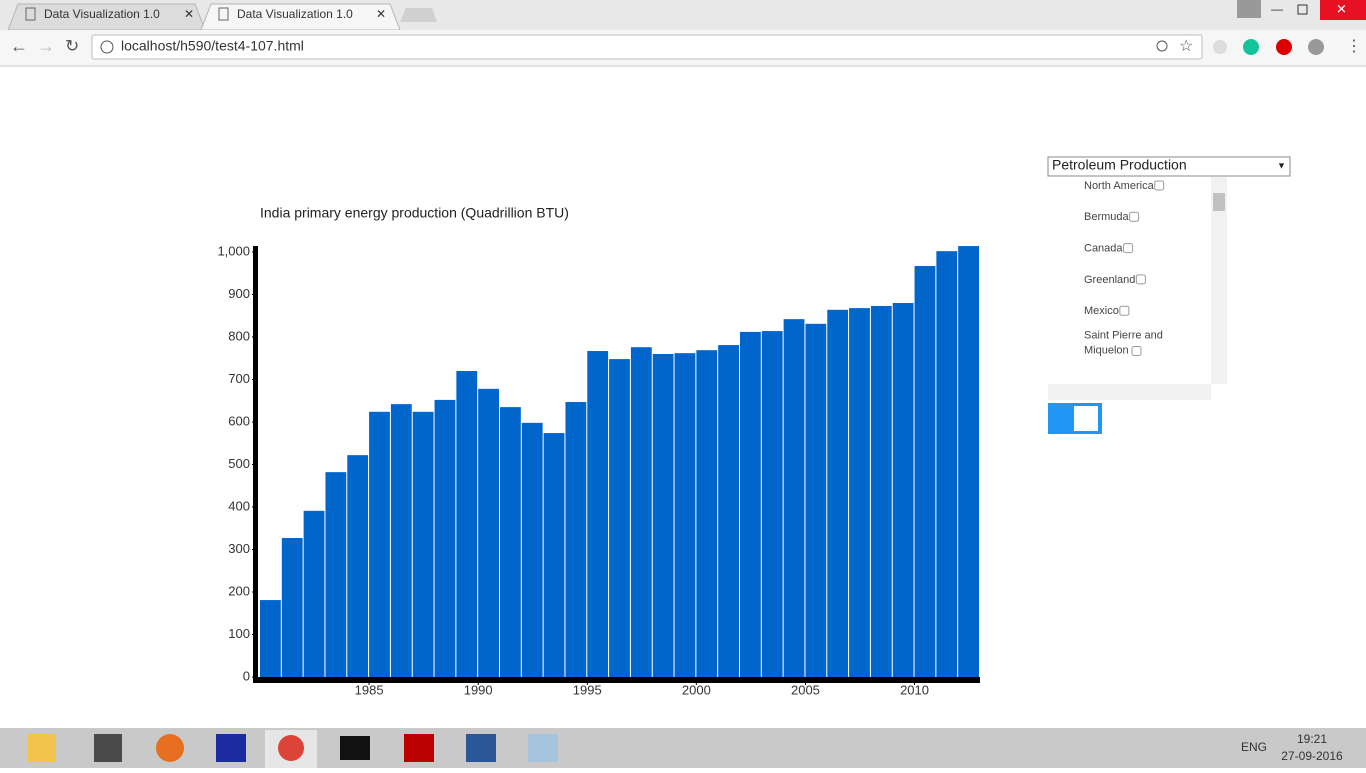 The width and height of the screenshot is (1366, 773). Describe the element at coordinates (1277, 9) in the screenshot. I see `minimize: —` at that location.